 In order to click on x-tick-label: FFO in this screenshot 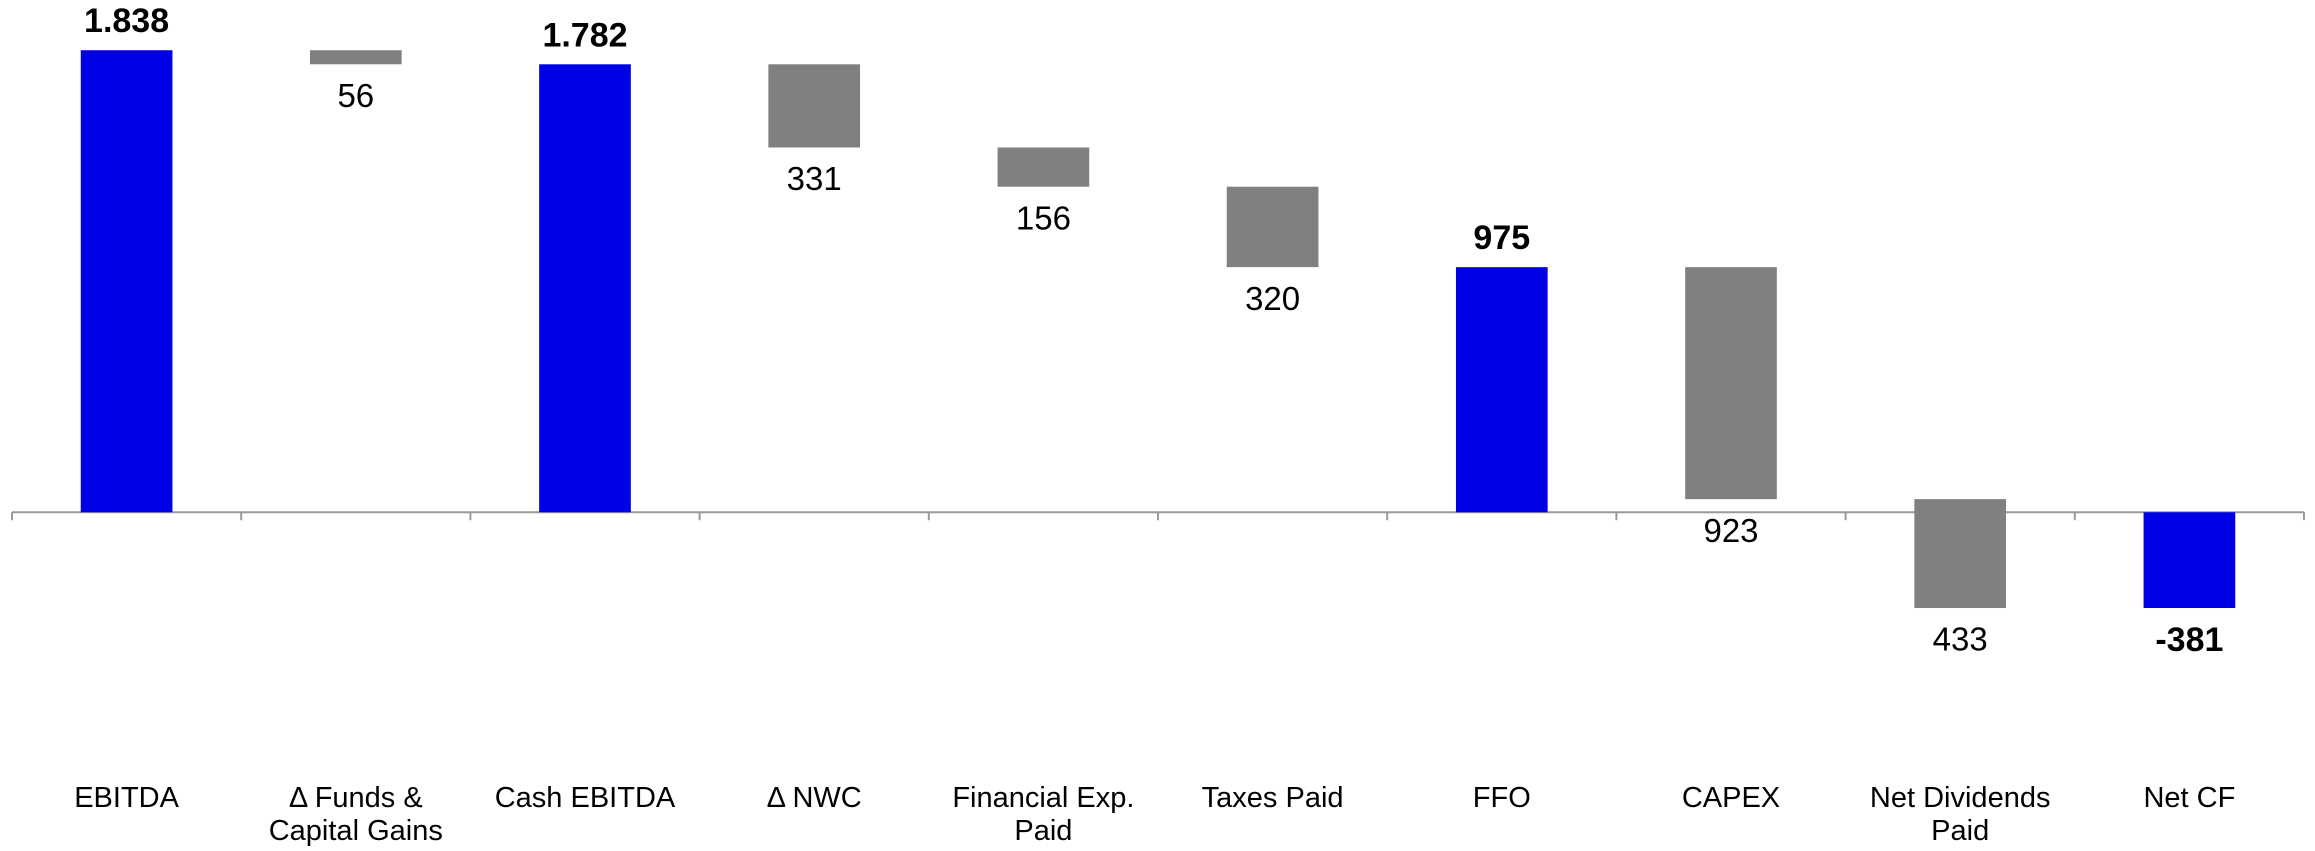, I will do `click(1501, 798)`.